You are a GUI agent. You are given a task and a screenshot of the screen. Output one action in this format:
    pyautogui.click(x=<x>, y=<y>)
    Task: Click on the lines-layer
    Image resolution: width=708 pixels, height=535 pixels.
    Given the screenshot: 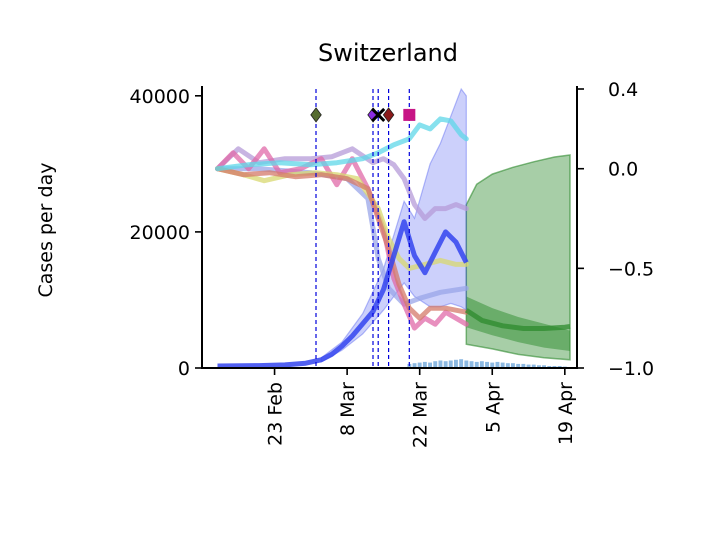 What is the action you would take?
    pyautogui.click(x=394, y=294)
    